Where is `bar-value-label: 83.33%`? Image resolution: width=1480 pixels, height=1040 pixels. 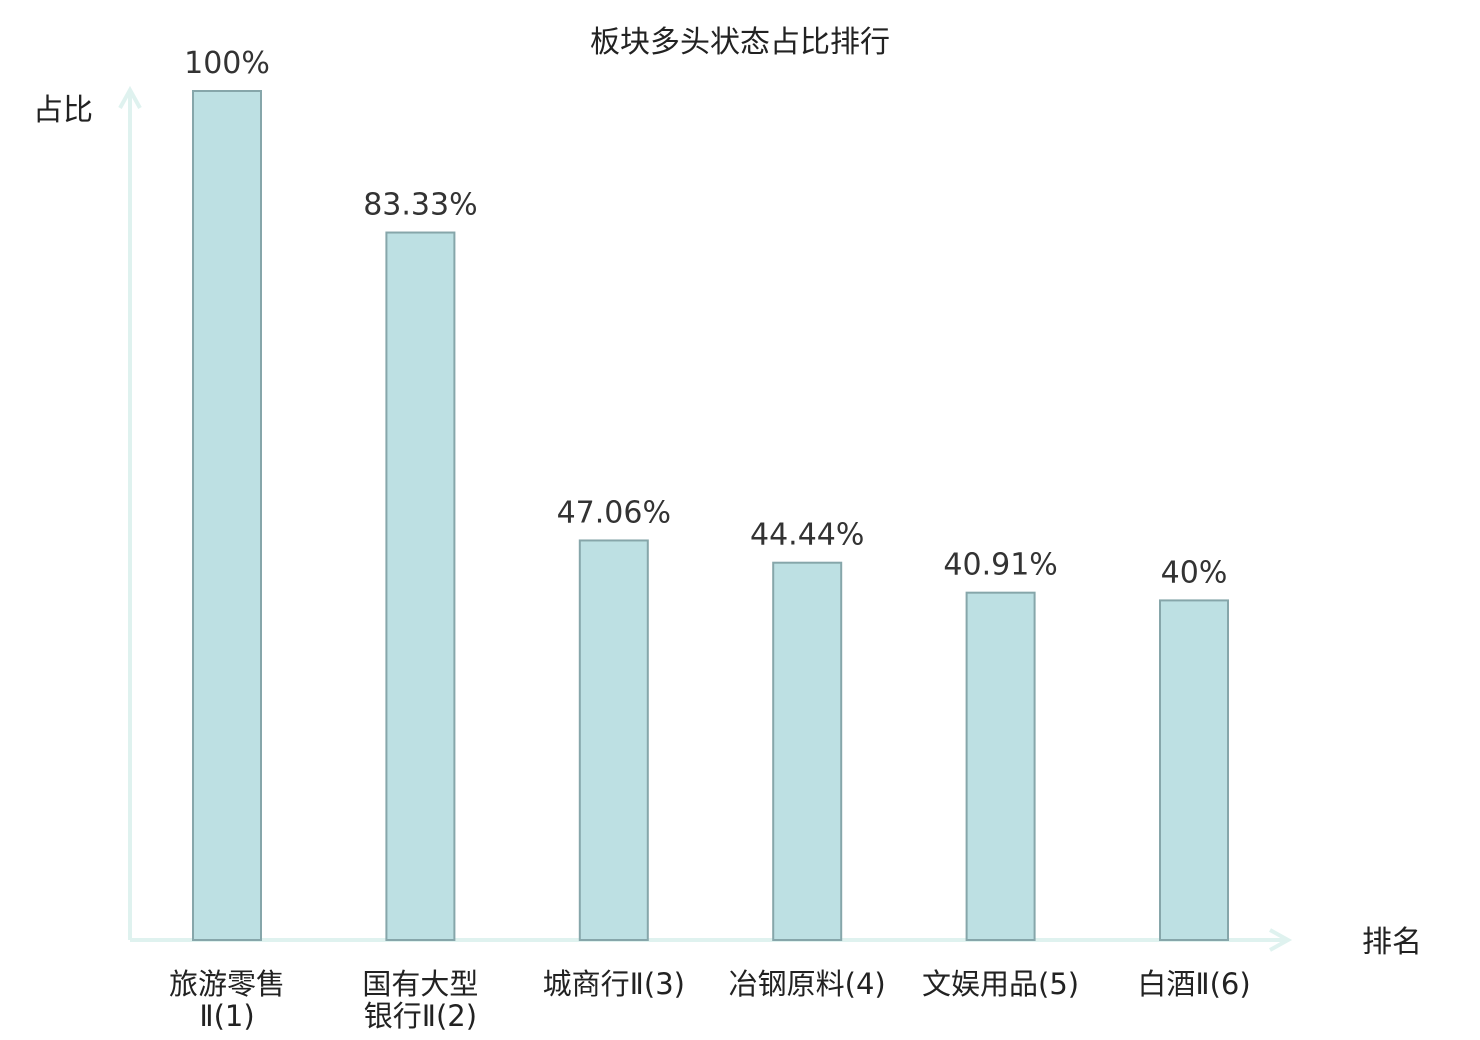 bar-value-label: 83.33% is located at coordinates (420, 205).